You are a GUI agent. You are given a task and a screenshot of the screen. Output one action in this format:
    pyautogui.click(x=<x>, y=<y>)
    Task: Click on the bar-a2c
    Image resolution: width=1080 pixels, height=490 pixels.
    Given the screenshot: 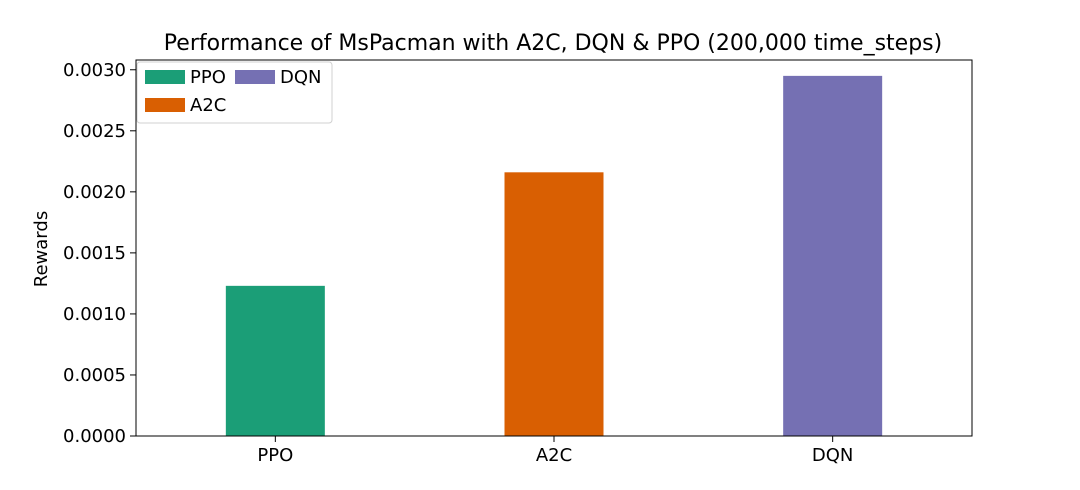 What is the action you would take?
    pyautogui.click(x=554, y=304)
    